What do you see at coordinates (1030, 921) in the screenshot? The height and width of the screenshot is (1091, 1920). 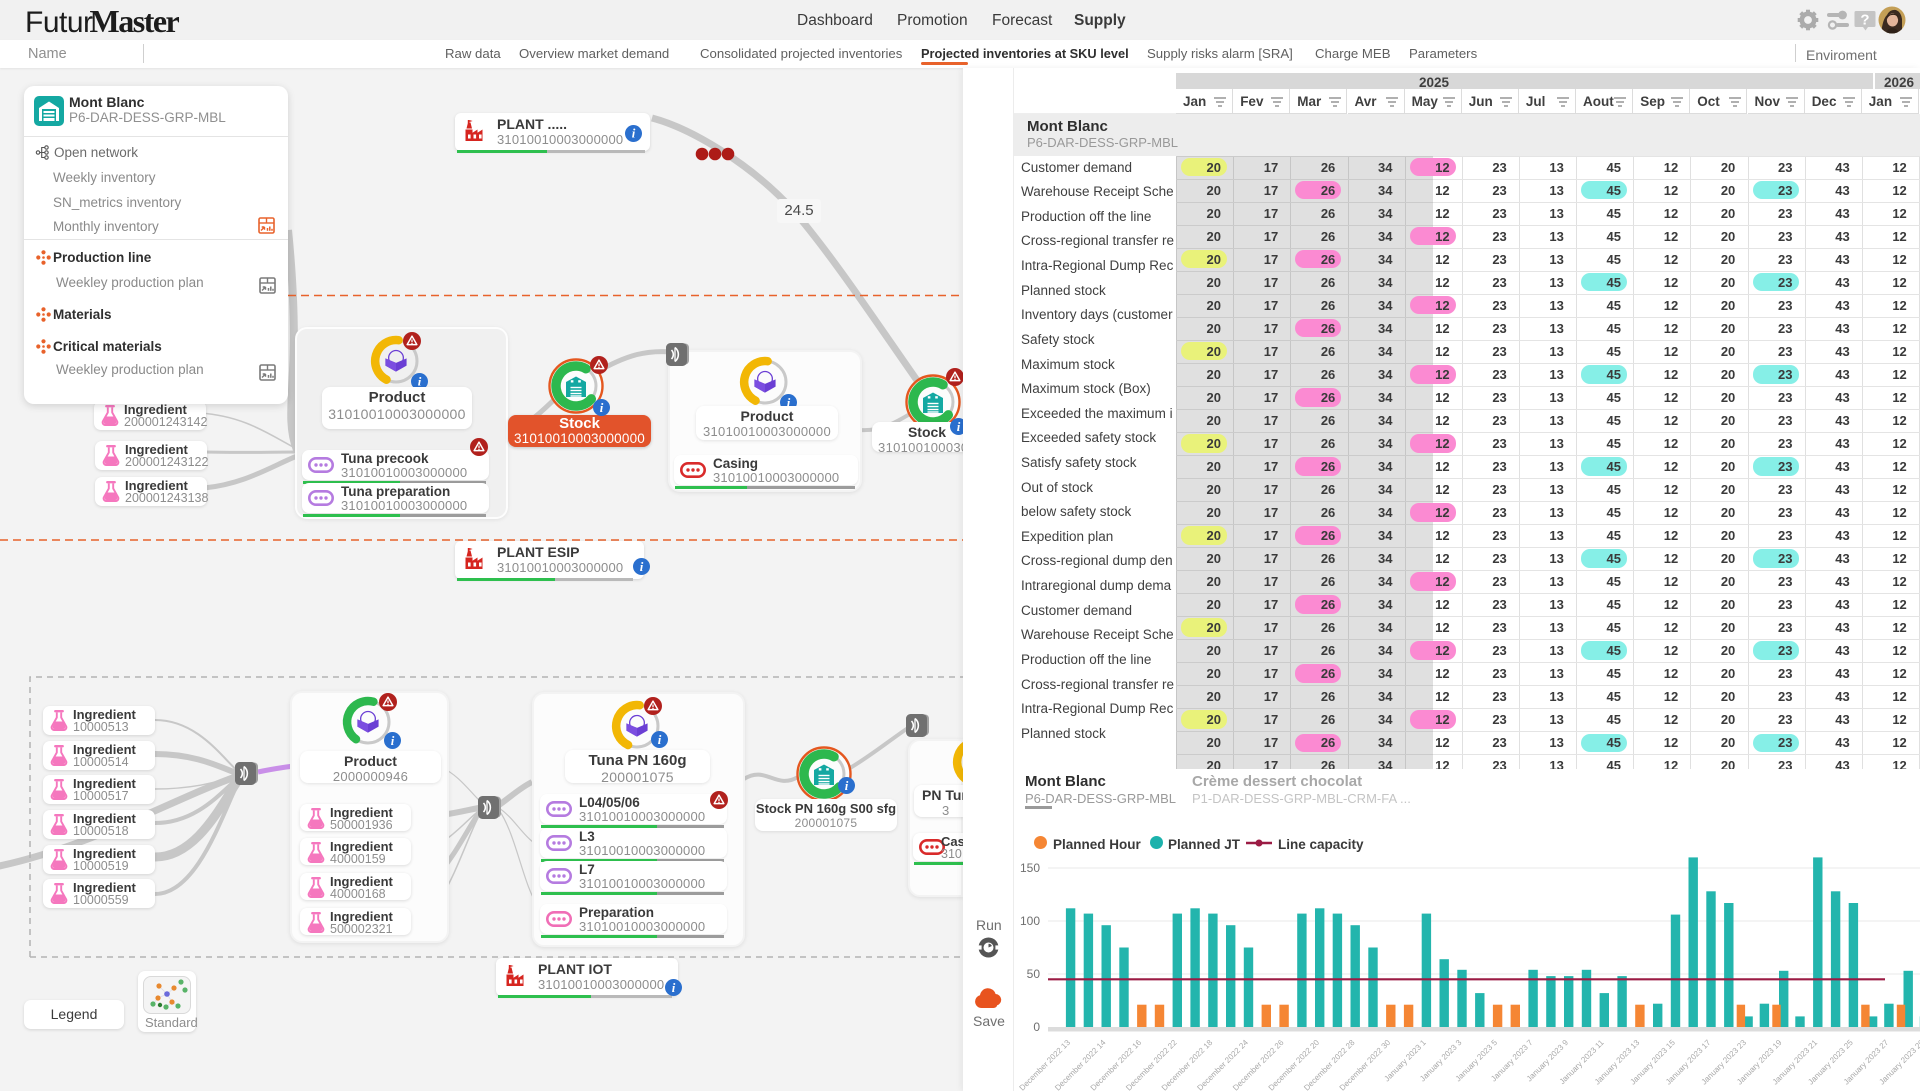 I see `svg-text: 100` at bounding box center [1030, 921].